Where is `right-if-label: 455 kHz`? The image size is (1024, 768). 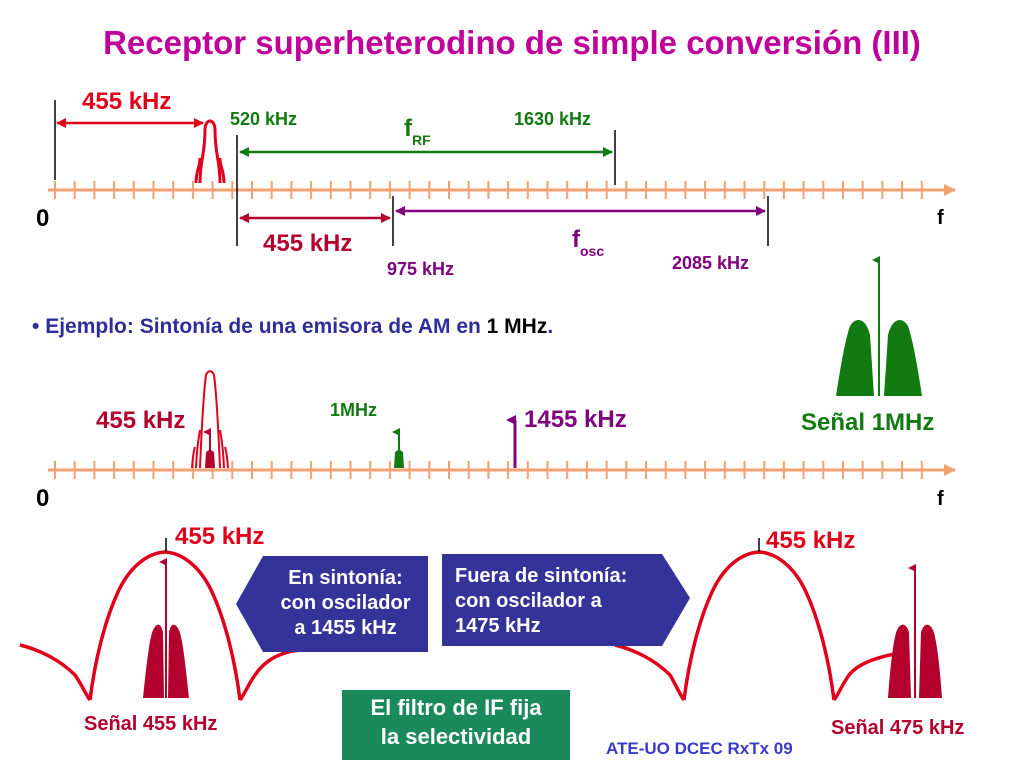 right-if-label: 455 kHz is located at coordinates (811, 540).